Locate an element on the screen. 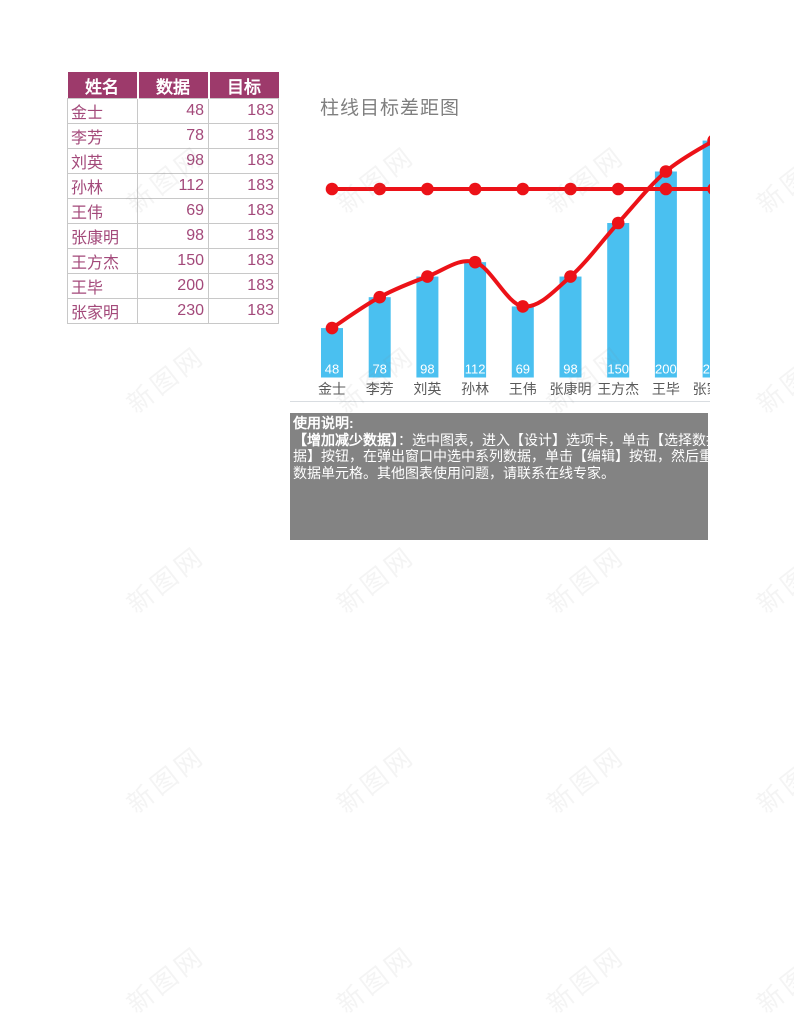 The image size is (794, 1025). table-cell-name: 王伟 is located at coordinates (102, 211).